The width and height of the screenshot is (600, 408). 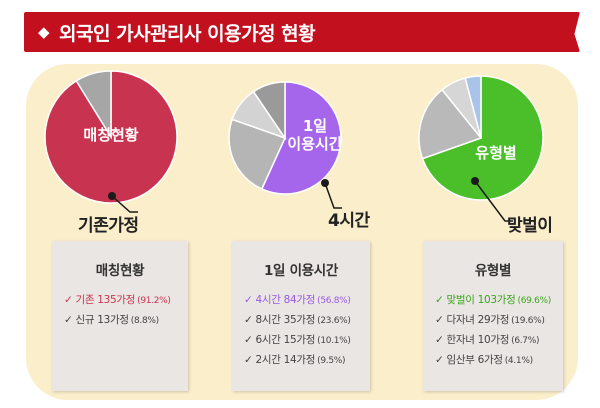 What do you see at coordinates (285, 340) in the screenshot?
I see `legend-label: 6시간 15가정` at bounding box center [285, 340].